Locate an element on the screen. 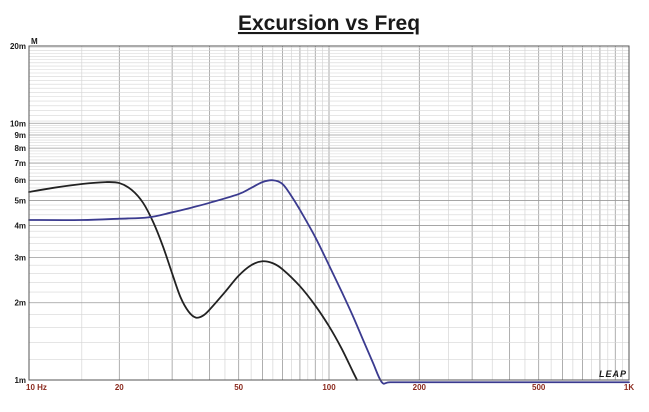 The width and height of the screenshot is (649, 412). y-tick-label: 20m is located at coordinates (18, 46).